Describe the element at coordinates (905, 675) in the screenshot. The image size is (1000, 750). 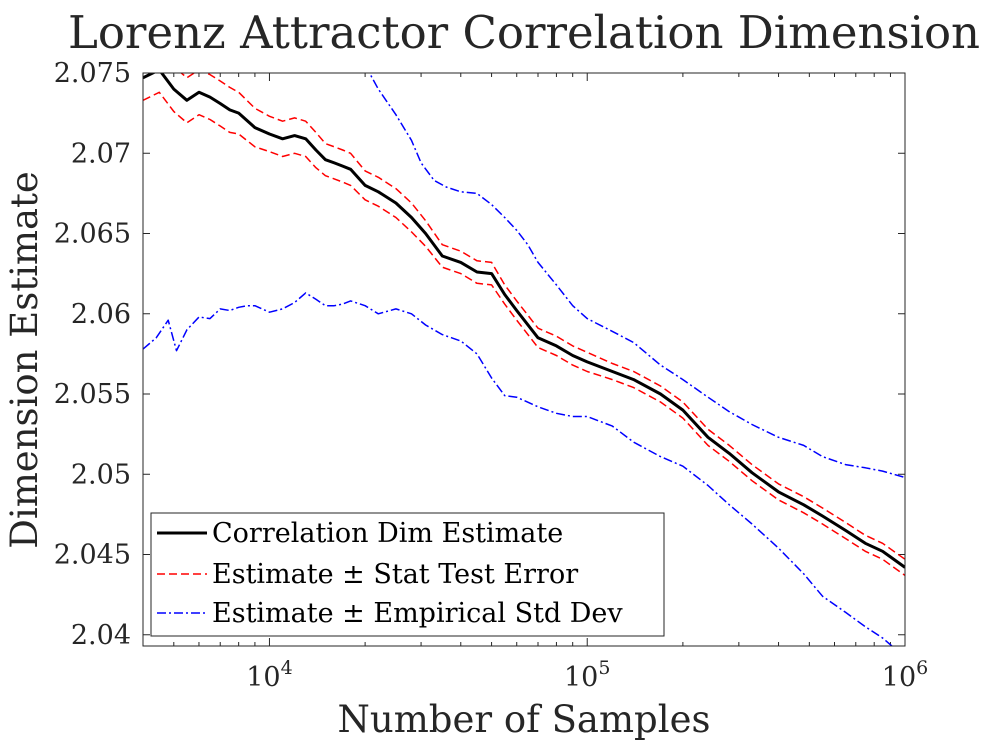
I see `x-tick-label: 10⁶` at that location.